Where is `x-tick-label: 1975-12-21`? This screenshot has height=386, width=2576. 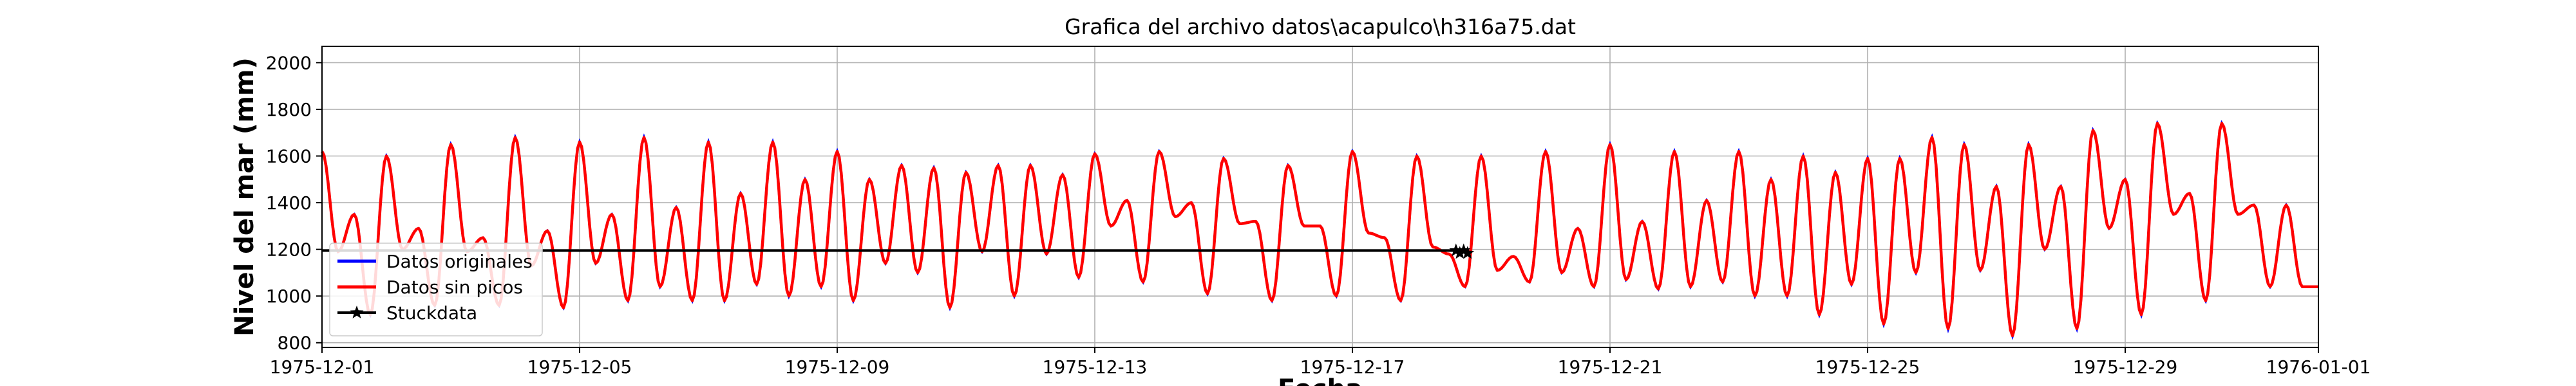 x-tick-label: 1975-12-21 is located at coordinates (1610, 367).